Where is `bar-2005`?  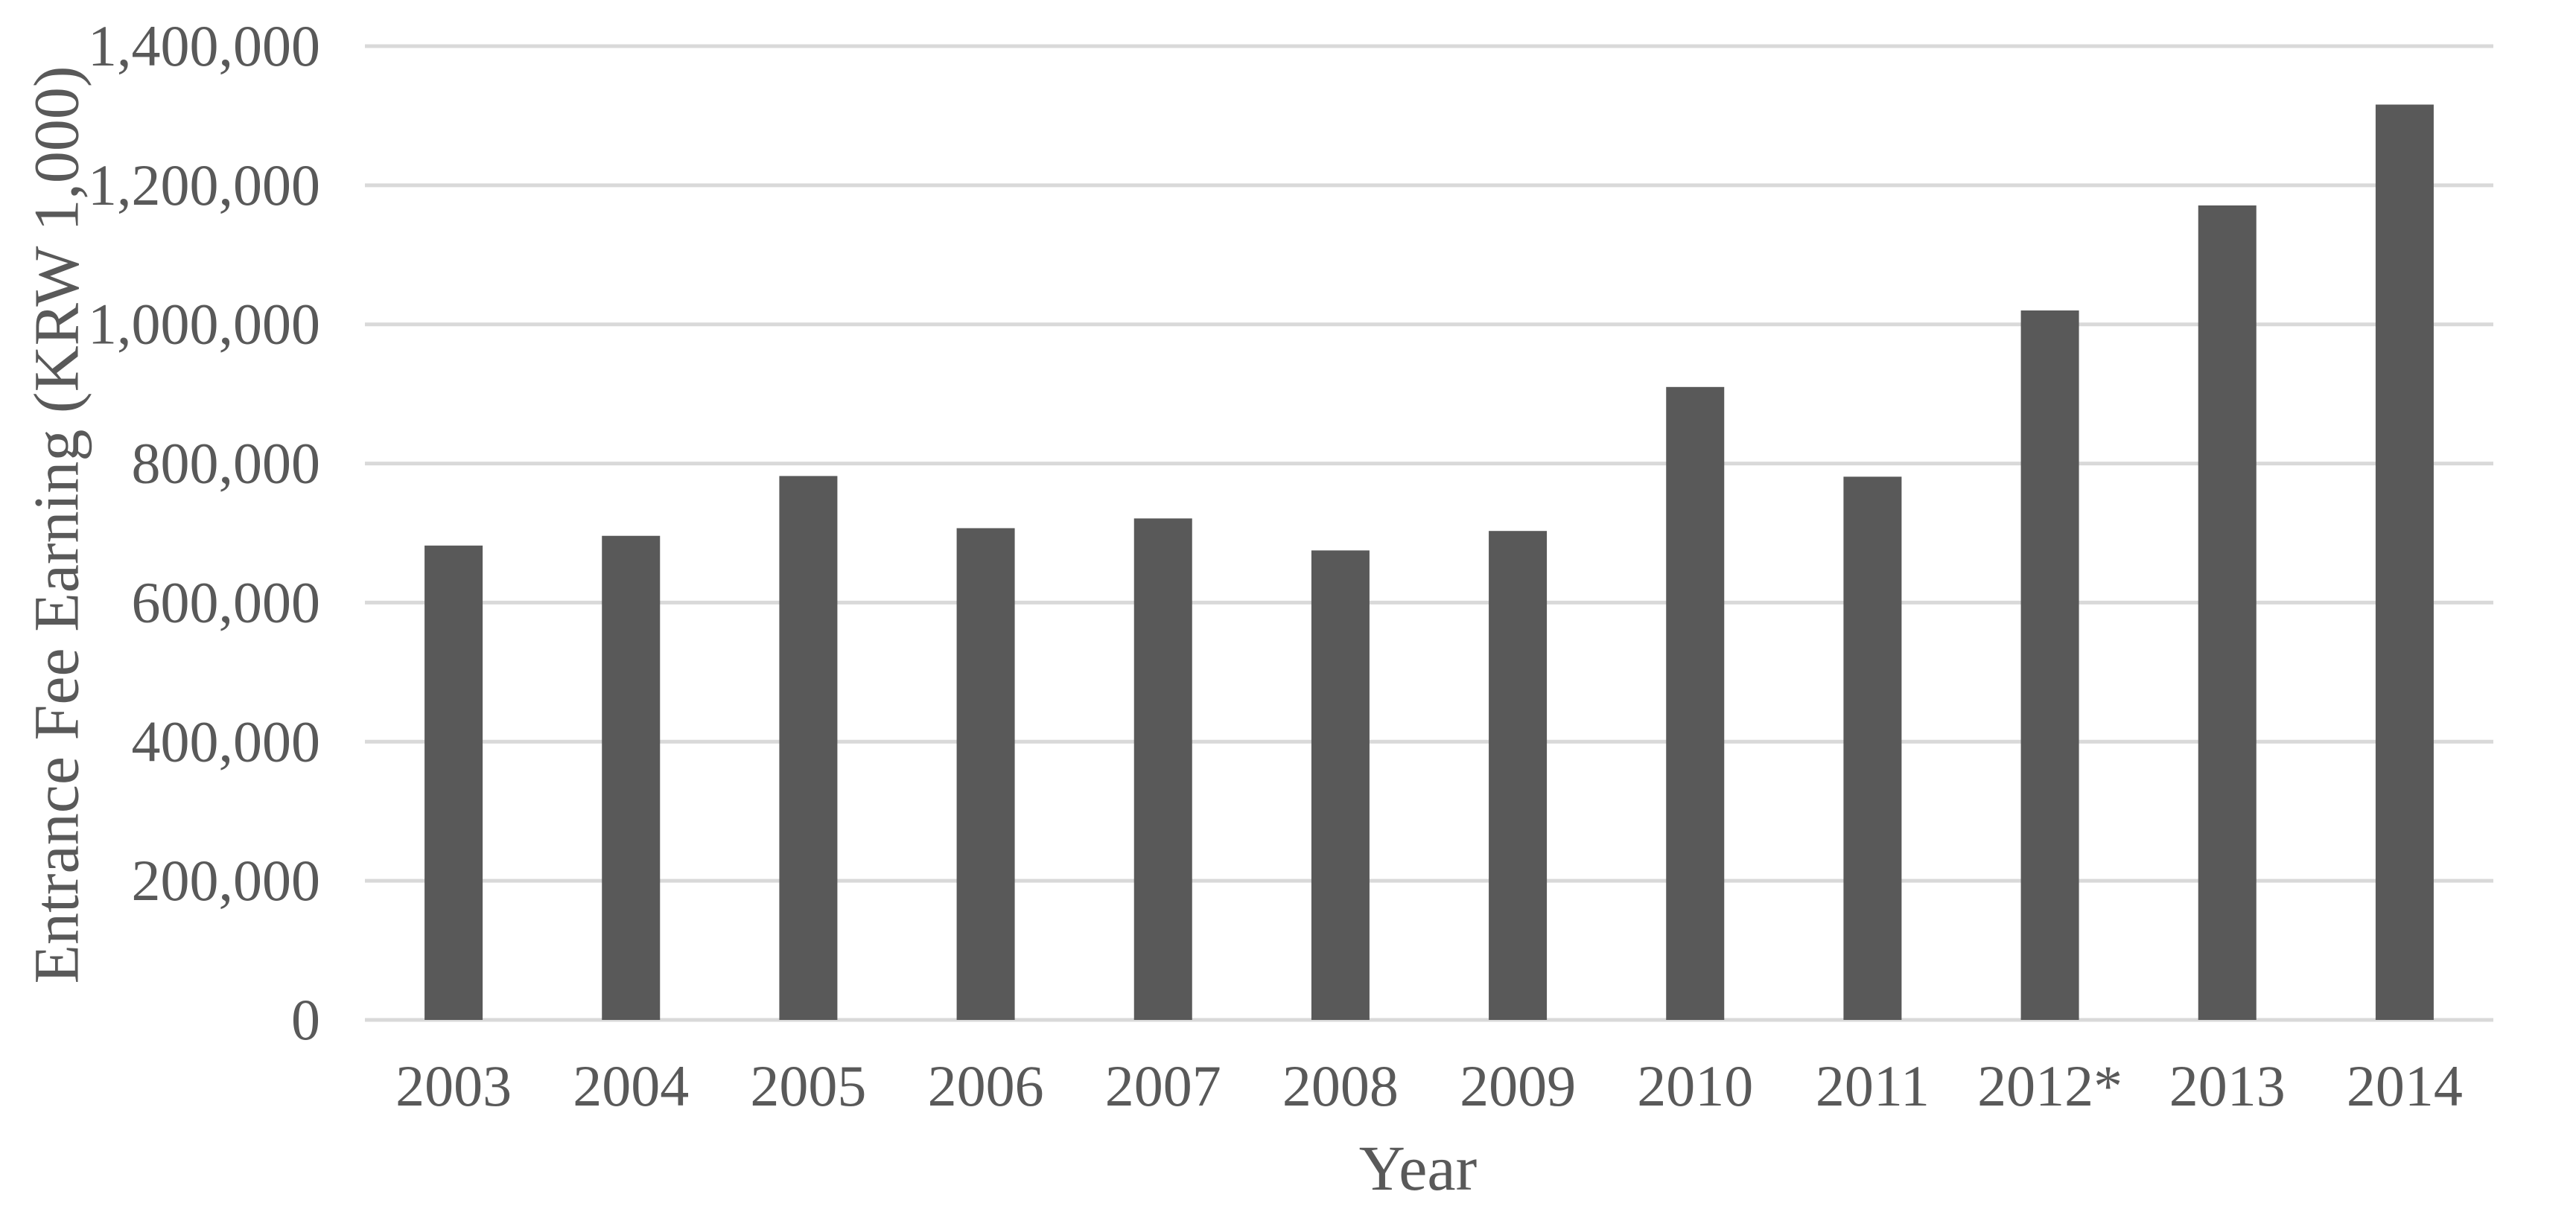
bar-2005 is located at coordinates (808, 748).